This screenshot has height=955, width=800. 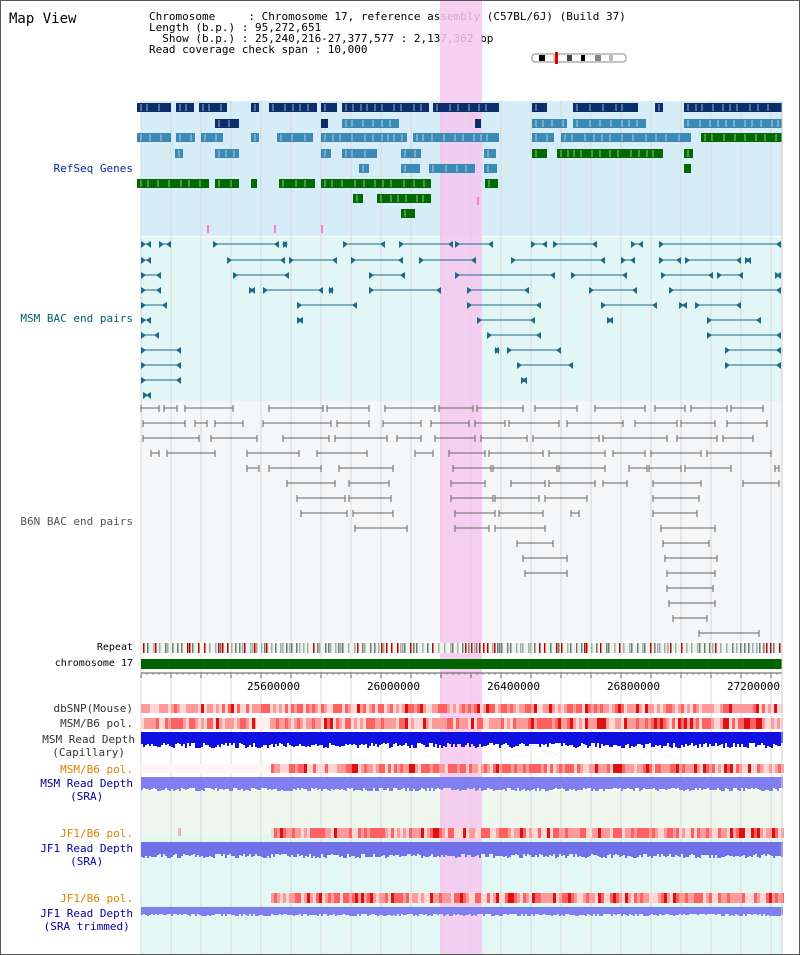 I want to click on track-label-msm-bac: MSM BAC end pairs, so click(x=76, y=318).